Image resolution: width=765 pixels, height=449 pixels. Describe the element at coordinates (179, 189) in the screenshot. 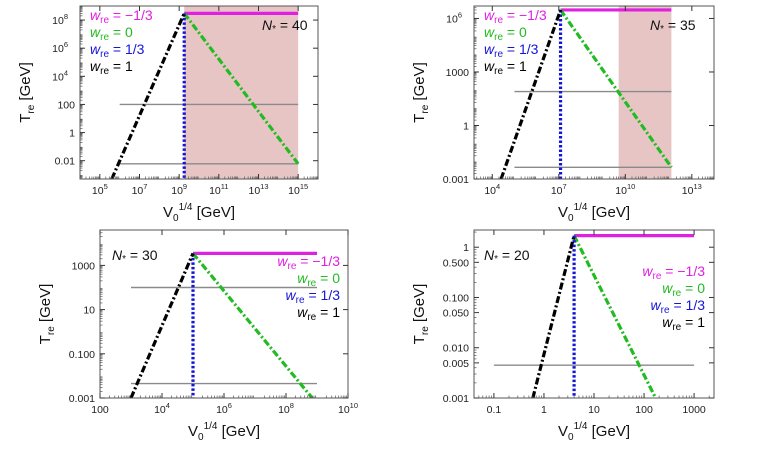

I see `x-tick-label: 10⁹` at that location.